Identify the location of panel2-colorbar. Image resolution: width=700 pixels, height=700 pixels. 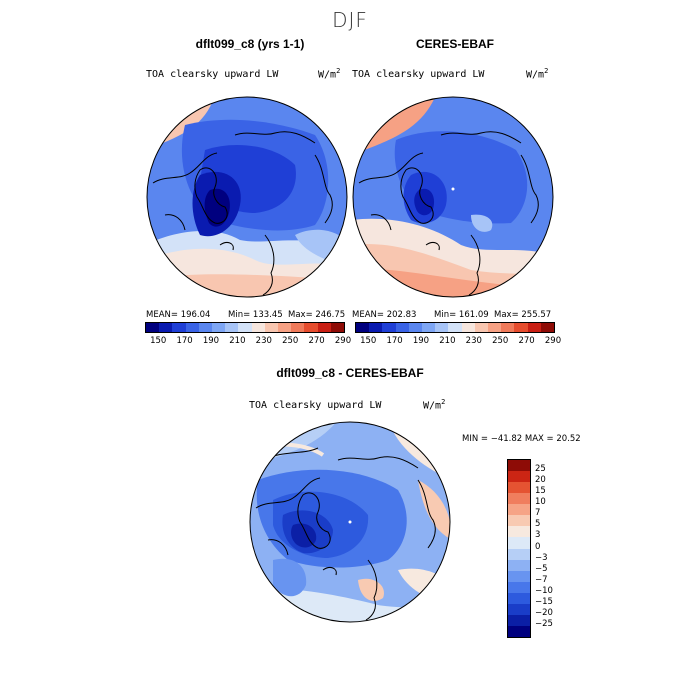
(455, 327).